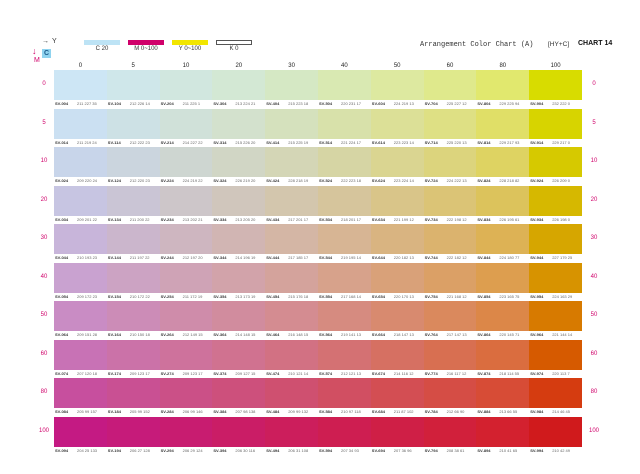 This screenshot has width=640, height=474. I want to click on swatch-code: SV-204, so click(167, 103).